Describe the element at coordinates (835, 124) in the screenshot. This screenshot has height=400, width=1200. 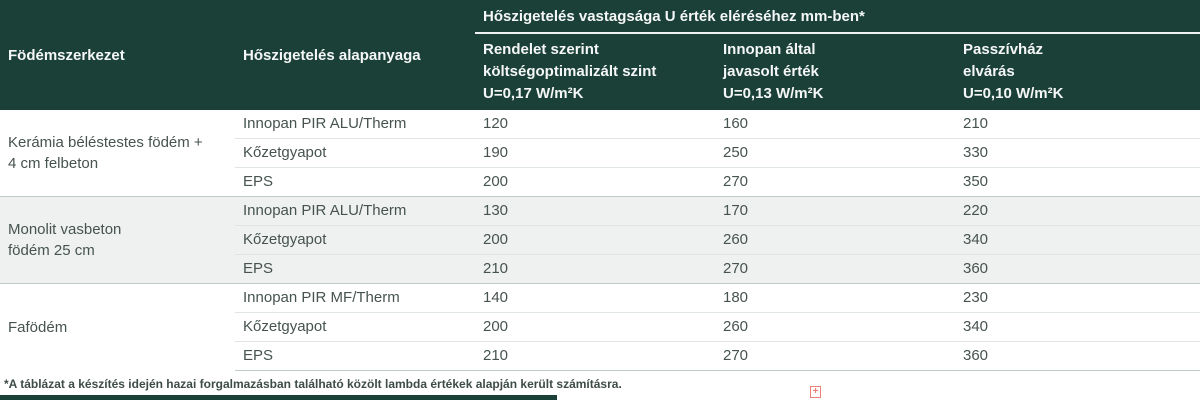
I see `value-cell: 160` at that location.